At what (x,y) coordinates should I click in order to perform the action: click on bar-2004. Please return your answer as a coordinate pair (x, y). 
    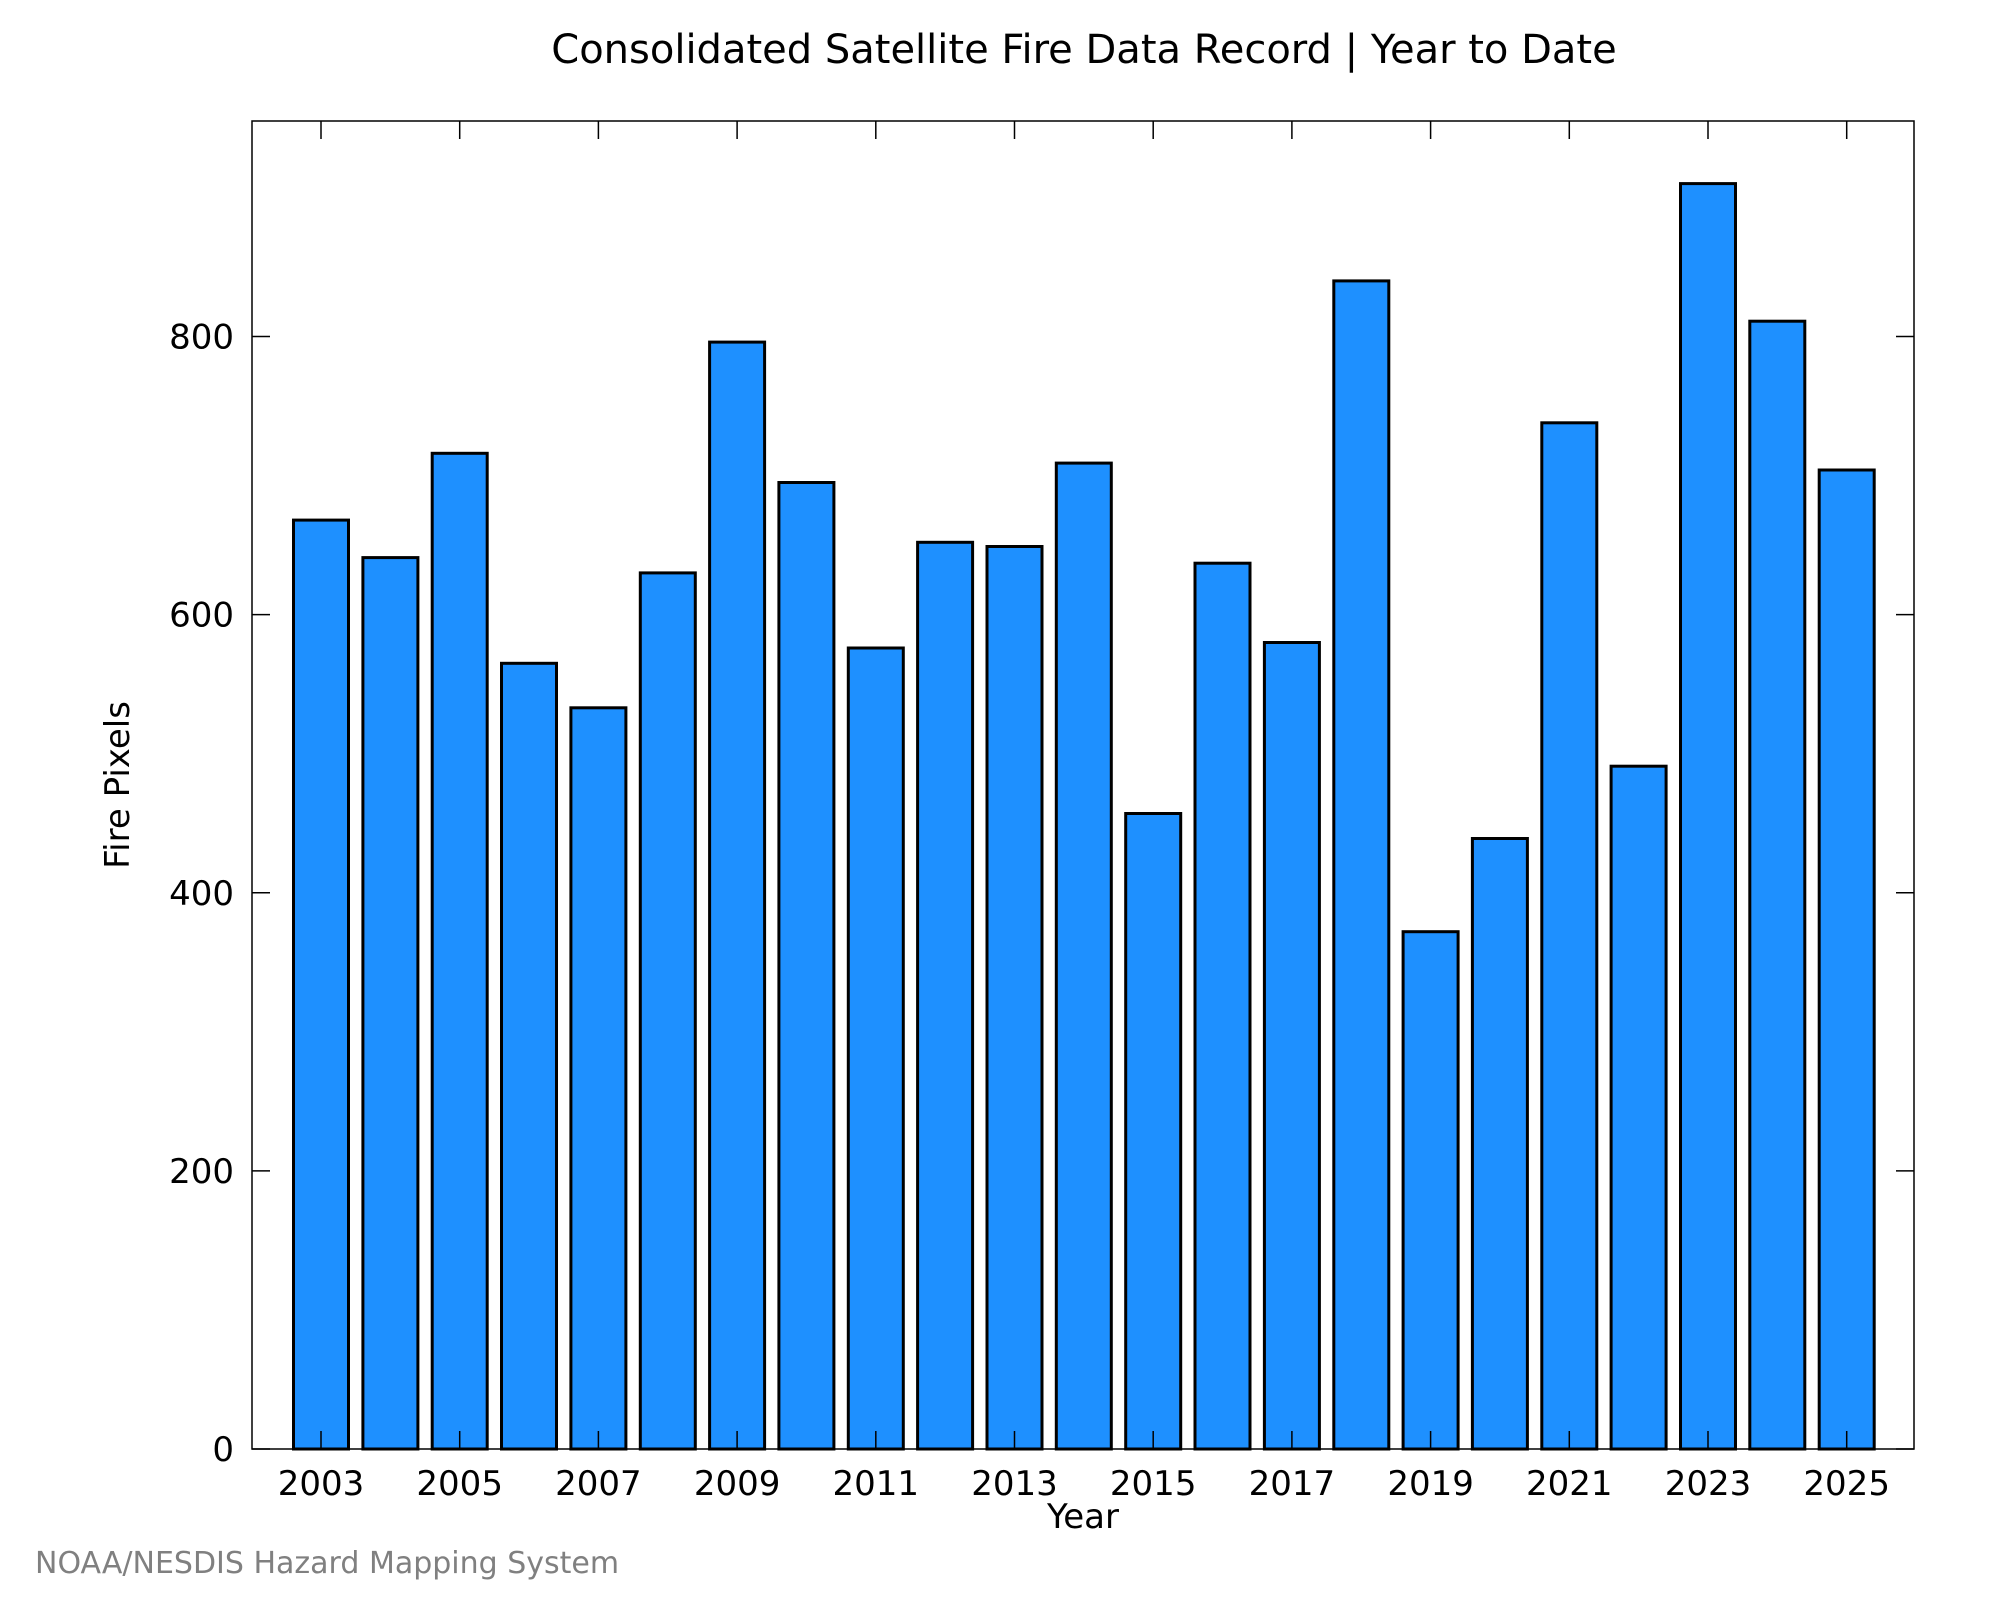
    Looking at the image, I should click on (390, 1003).